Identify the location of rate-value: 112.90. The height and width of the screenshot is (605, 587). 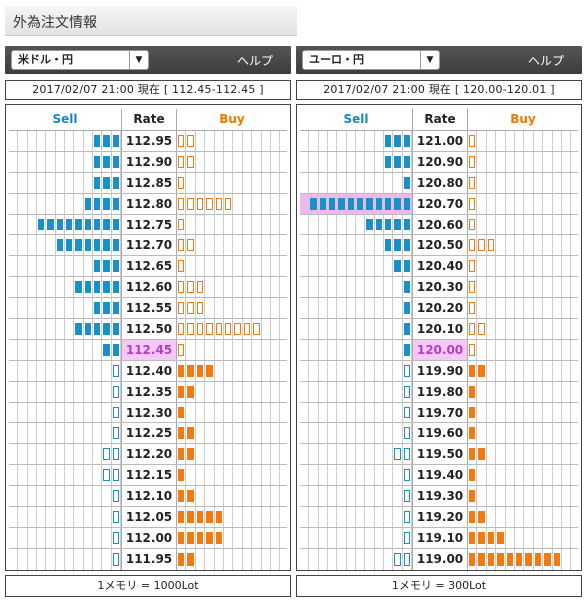
(149, 161).